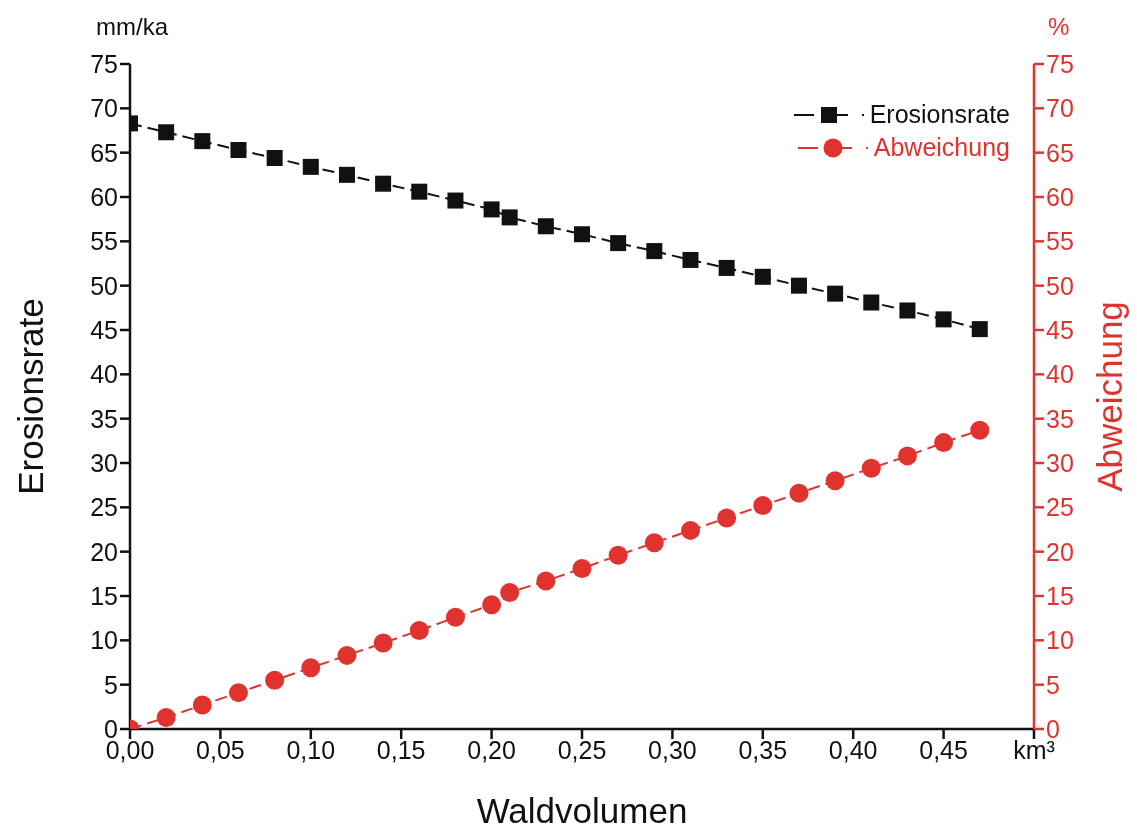 This screenshot has height=835, width=1137. What do you see at coordinates (104, 285) in the screenshot?
I see `y-tick-label: 50` at bounding box center [104, 285].